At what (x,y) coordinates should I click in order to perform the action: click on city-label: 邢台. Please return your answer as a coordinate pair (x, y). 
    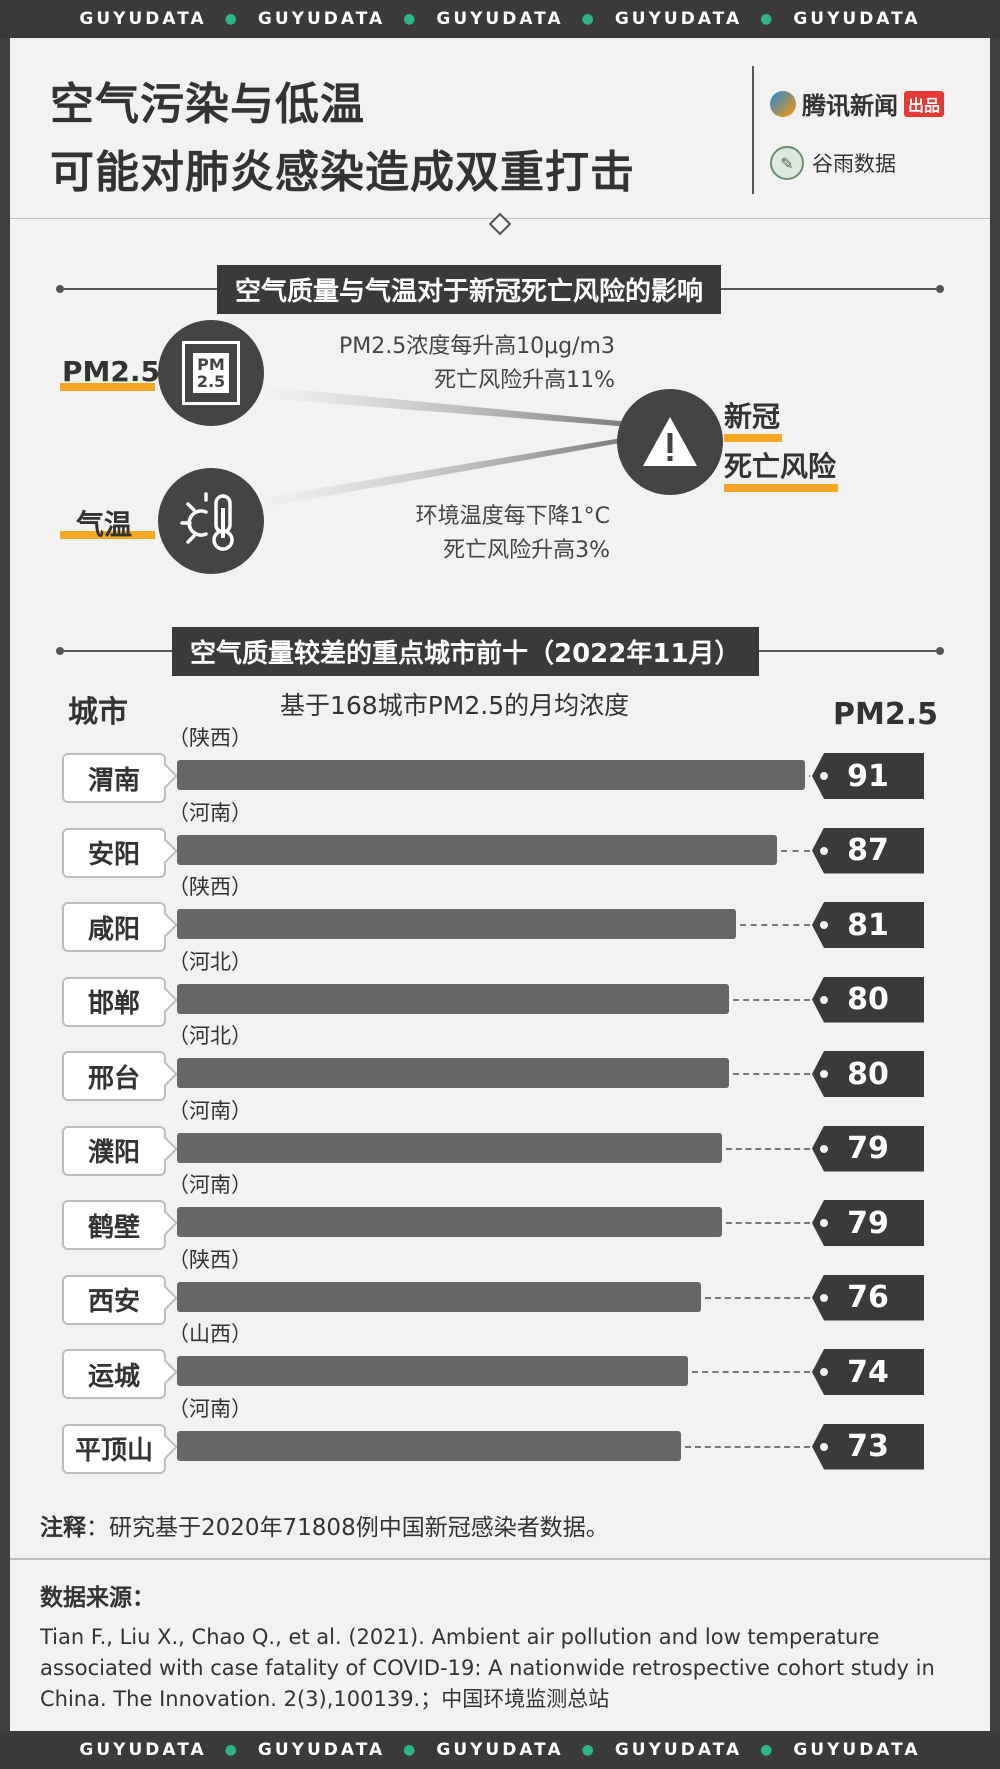
    Looking at the image, I should click on (114, 1076).